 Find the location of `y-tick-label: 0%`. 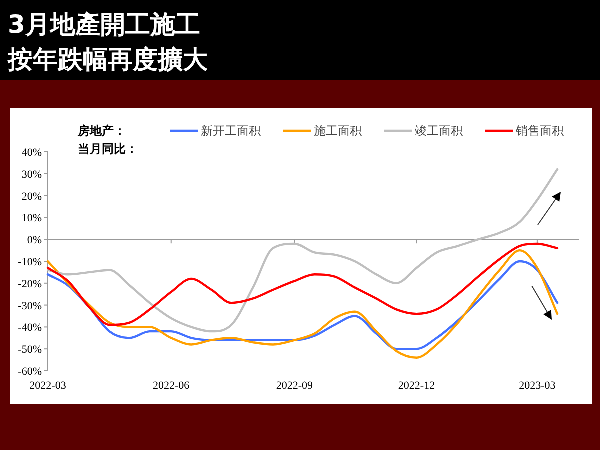

y-tick-label: 0% is located at coordinates (34, 240).